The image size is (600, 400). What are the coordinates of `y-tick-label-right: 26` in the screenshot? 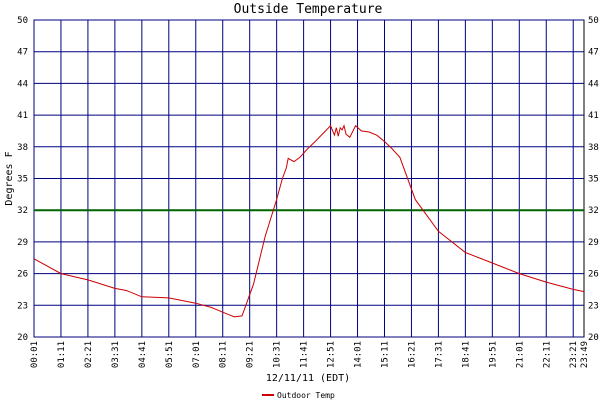 It's located at (593, 275).